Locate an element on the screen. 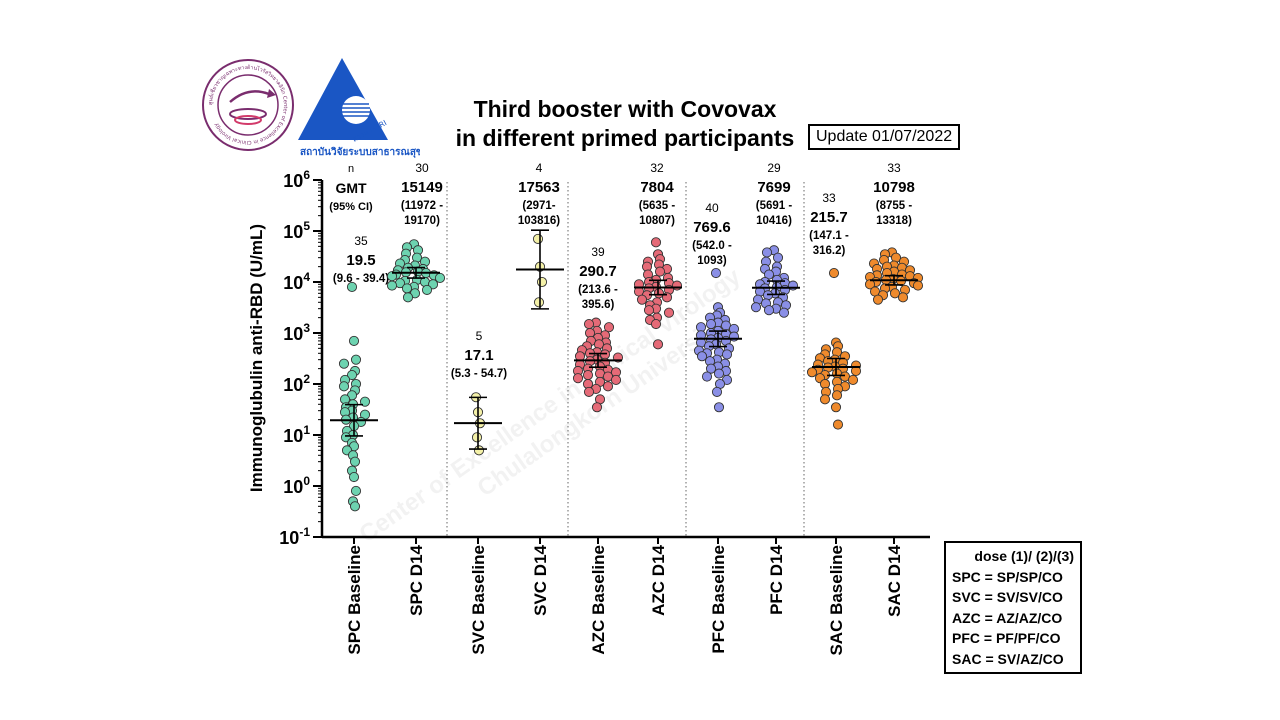 The height and width of the screenshot is (720, 1280). n-label-azc-baseline: 39 is located at coordinates (598, 252).